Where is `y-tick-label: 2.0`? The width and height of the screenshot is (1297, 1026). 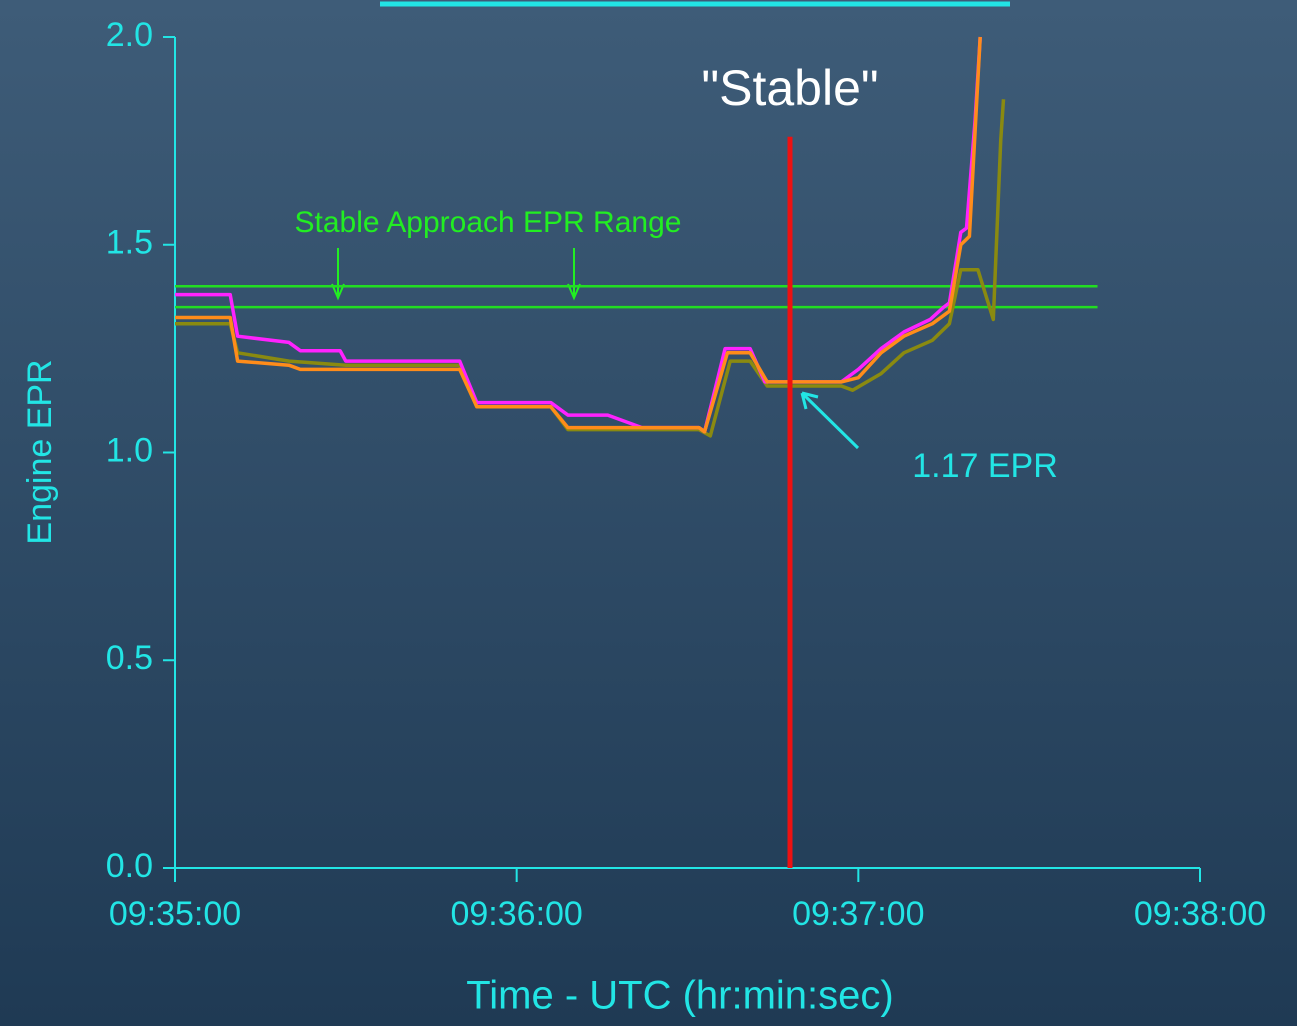
y-tick-label: 2.0 is located at coordinates (129, 35).